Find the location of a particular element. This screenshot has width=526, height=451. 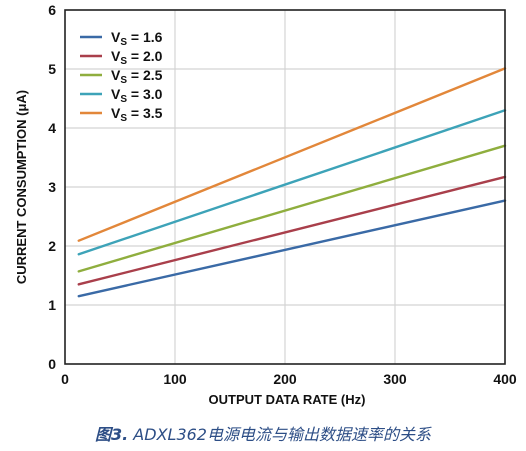

legend-label: VS = 2.0 is located at coordinates (137, 57).